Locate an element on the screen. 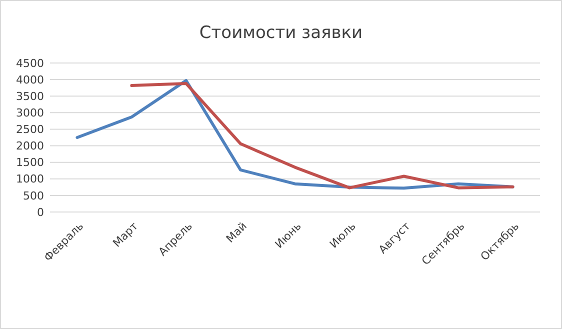 The height and width of the screenshot is (329, 562). y-tick-label: 4500 is located at coordinates (30, 63).